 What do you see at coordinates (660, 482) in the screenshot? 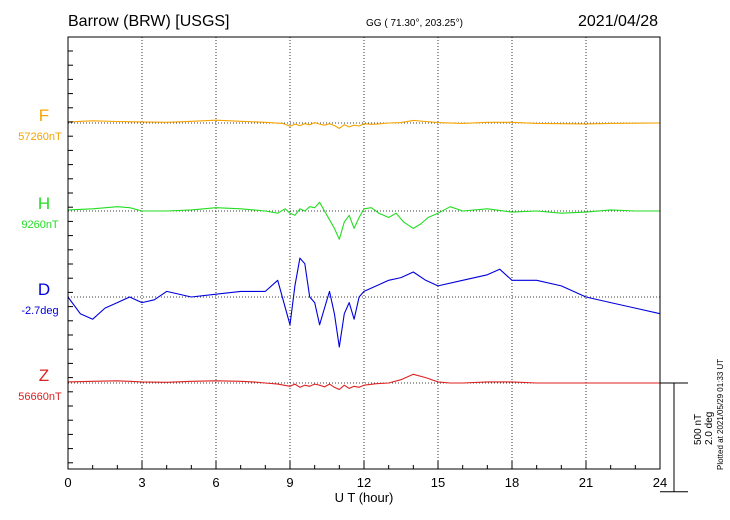
I see `x-tick-label: 24` at bounding box center [660, 482].